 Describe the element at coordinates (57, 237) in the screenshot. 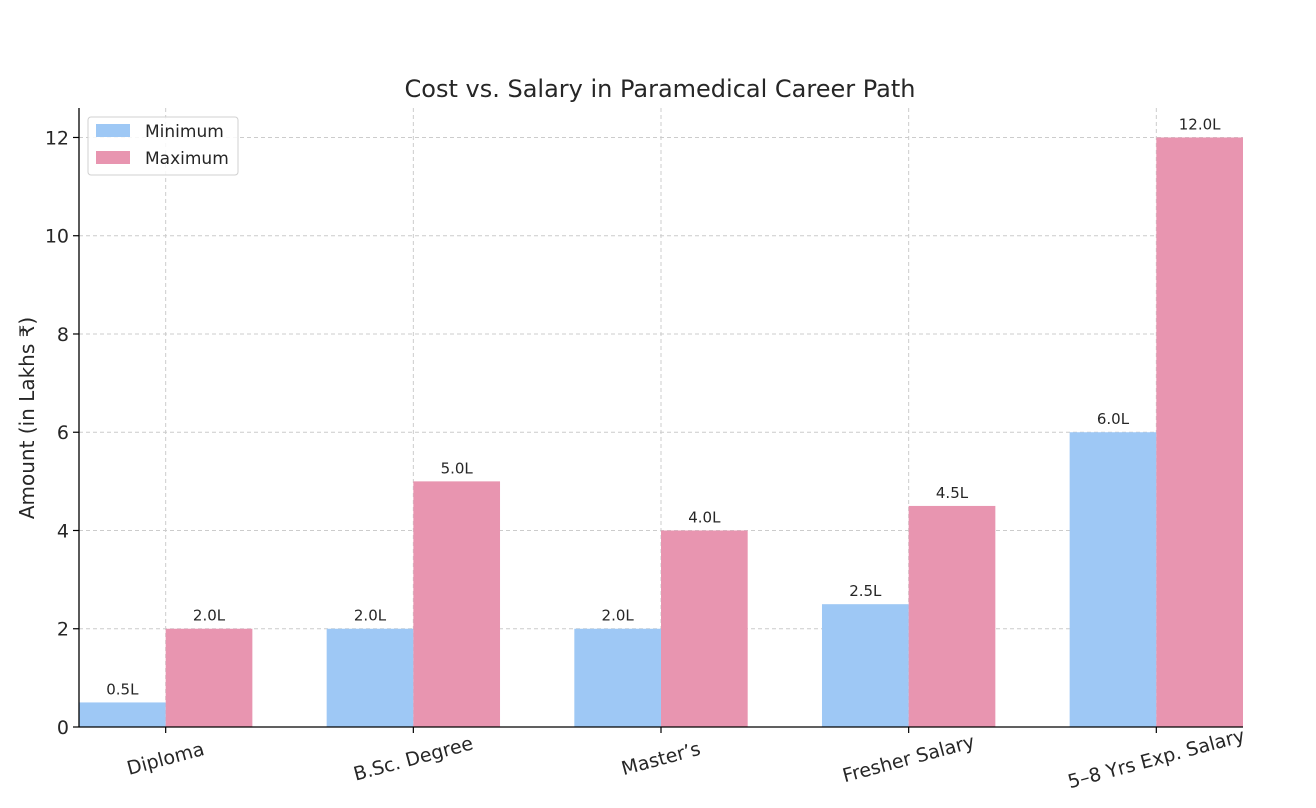

I see `y-tick-label: 10` at that location.